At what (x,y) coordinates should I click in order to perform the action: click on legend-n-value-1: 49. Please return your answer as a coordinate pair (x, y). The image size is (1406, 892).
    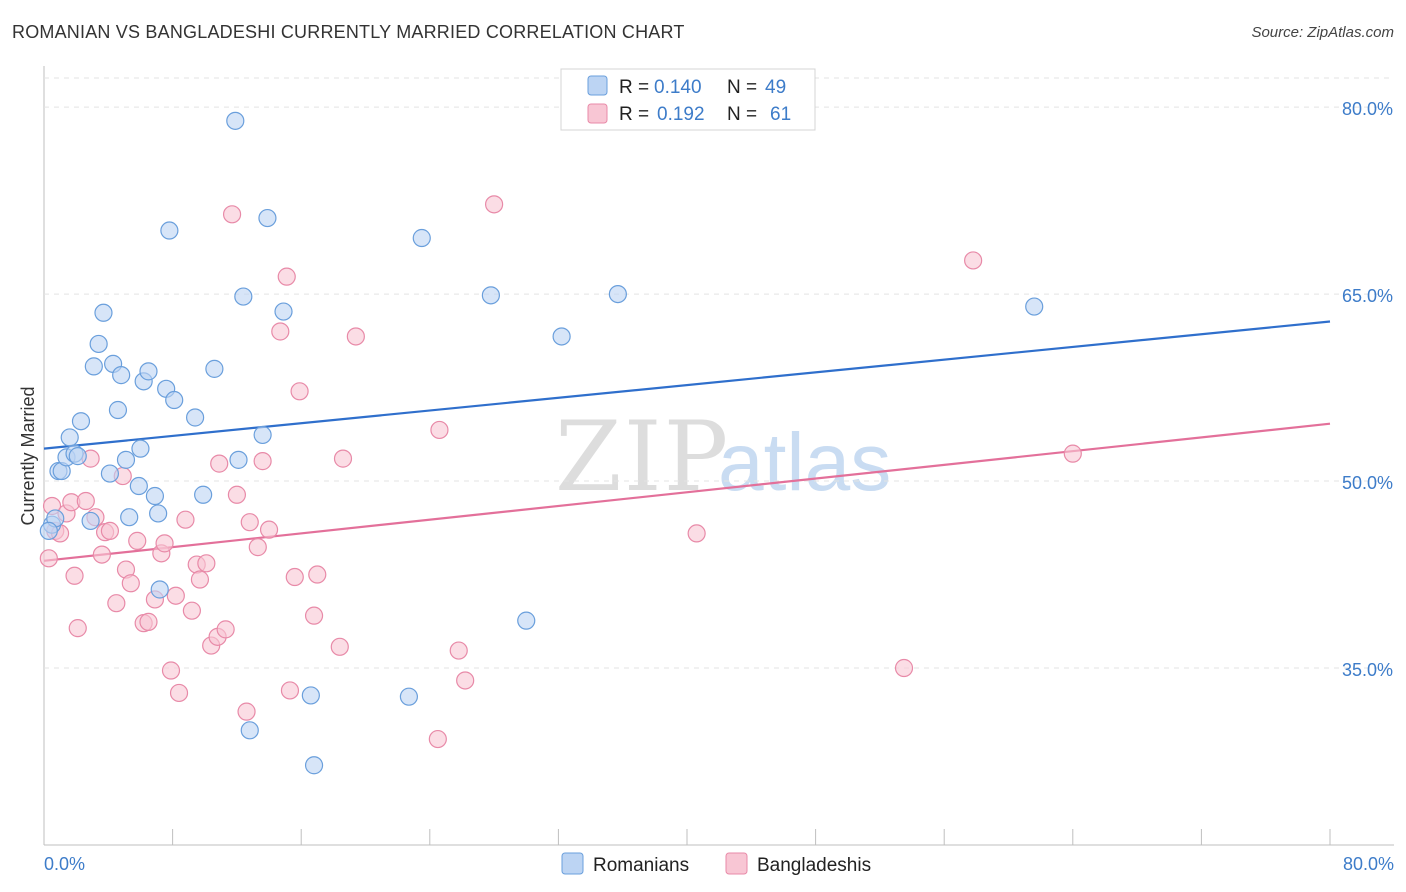
    Looking at the image, I should click on (775, 87).